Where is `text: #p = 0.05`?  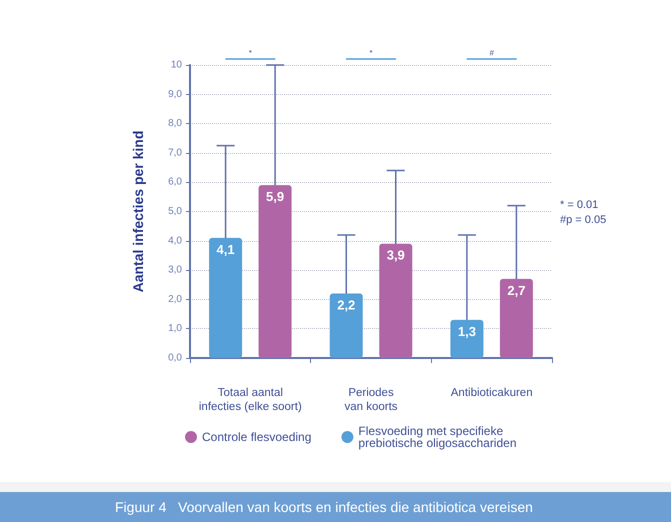
text: #p = 0.05 is located at coordinates (583, 220).